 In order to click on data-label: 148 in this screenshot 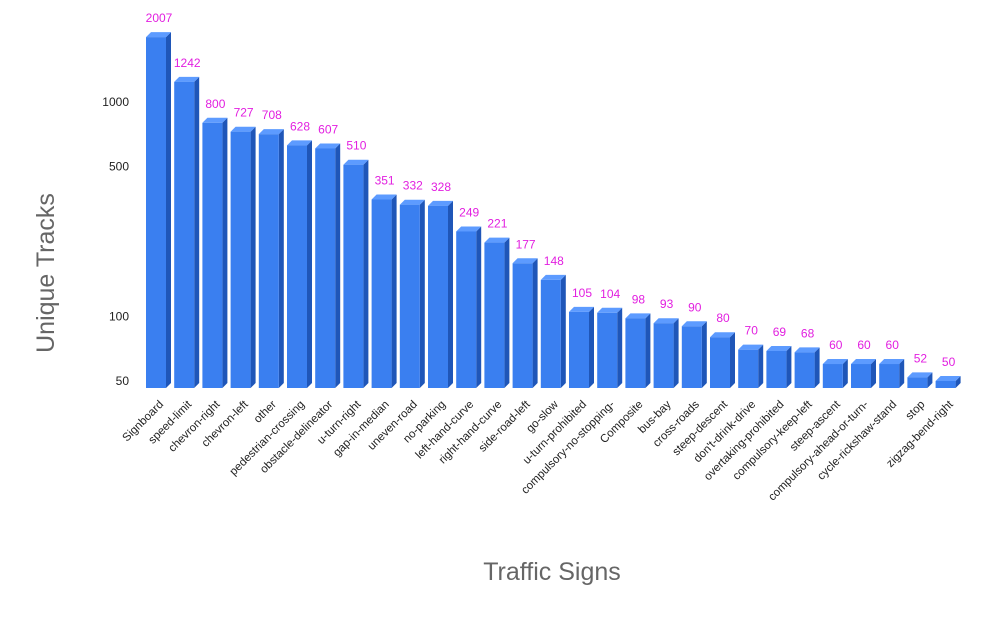, I will do `click(554, 261)`.